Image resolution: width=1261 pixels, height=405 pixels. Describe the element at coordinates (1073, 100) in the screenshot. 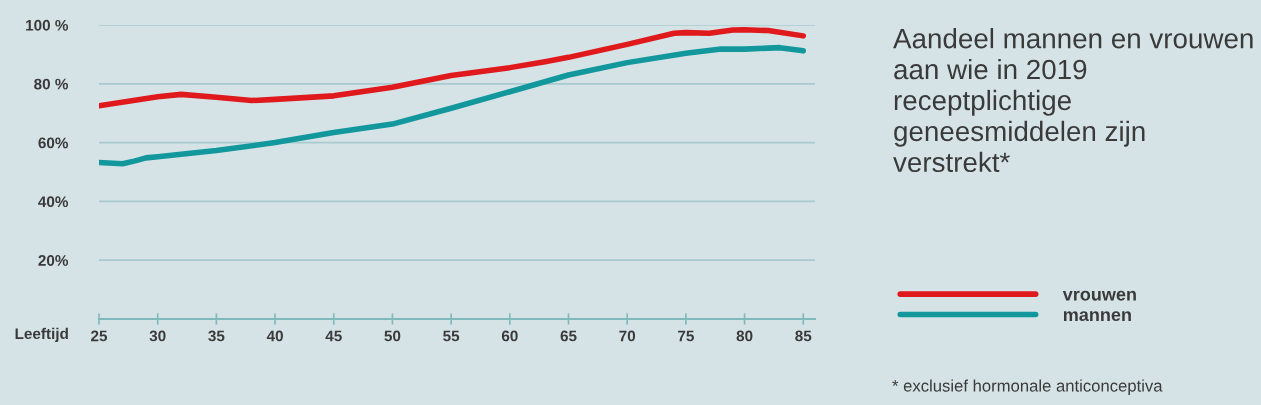

I see `text: Aandeel mannen en vrouwen aan wie in 2019 receptplichtige geneesmiddelen zijn verstrekt*` at that location.